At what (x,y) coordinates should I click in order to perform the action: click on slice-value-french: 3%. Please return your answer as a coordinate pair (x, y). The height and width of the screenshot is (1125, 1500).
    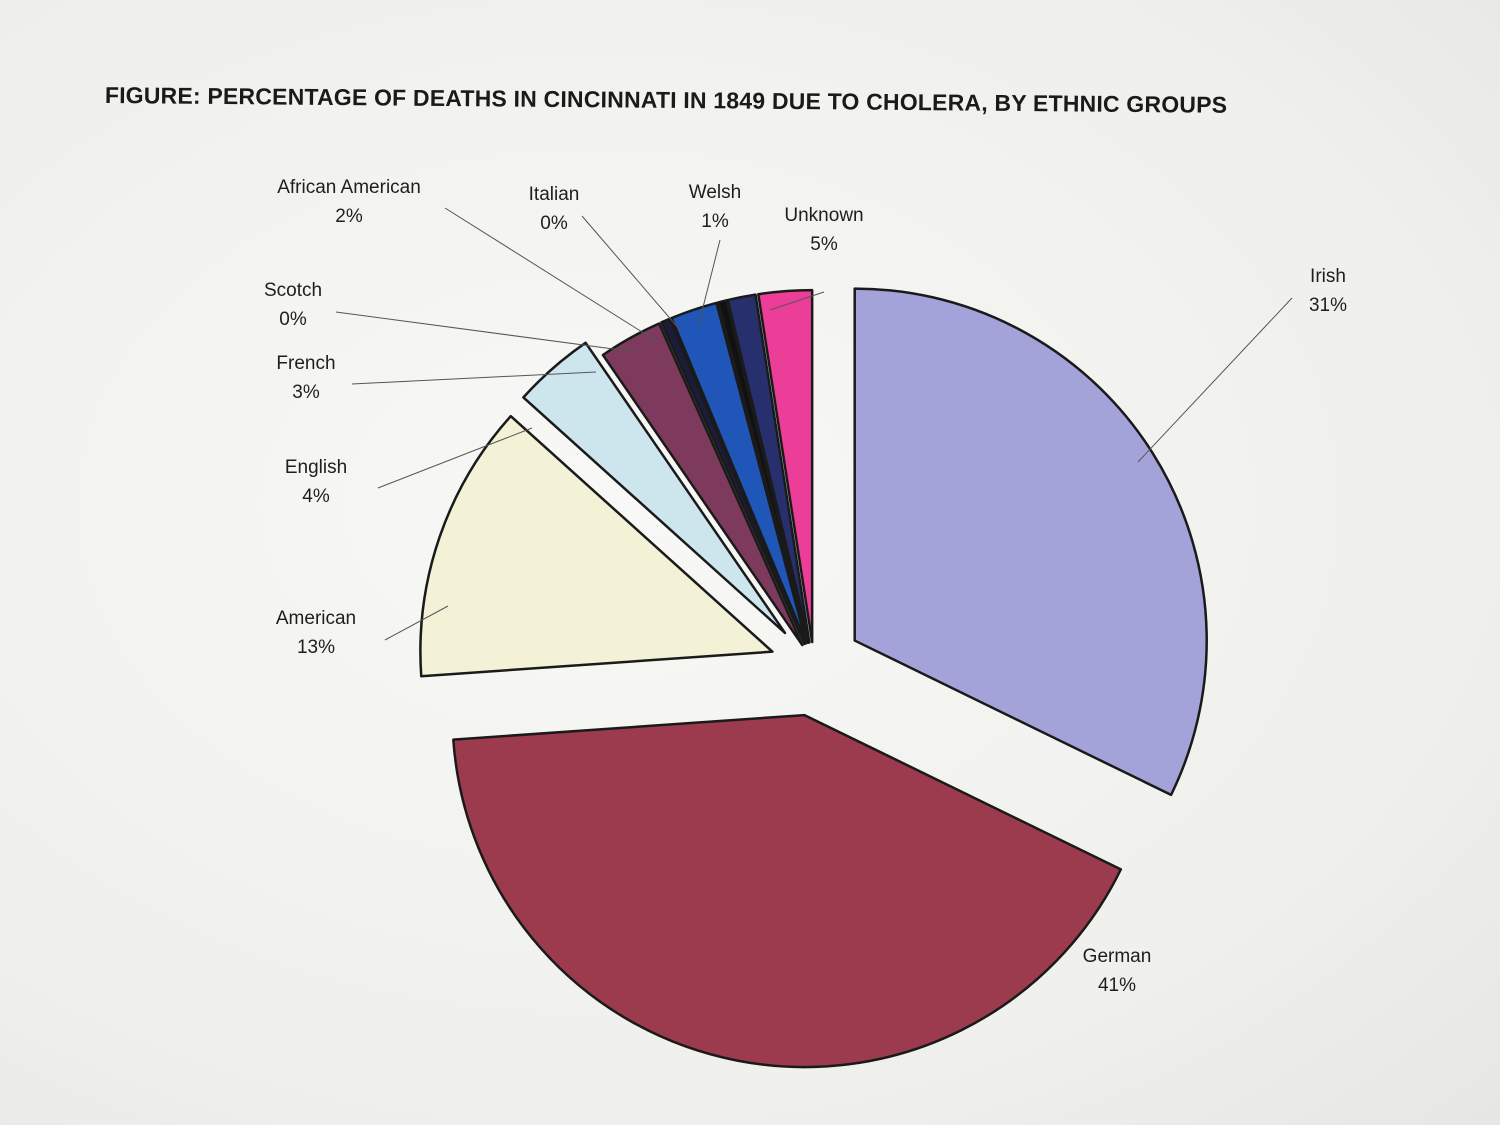
    Looking at the image, I should click on (306, 392).